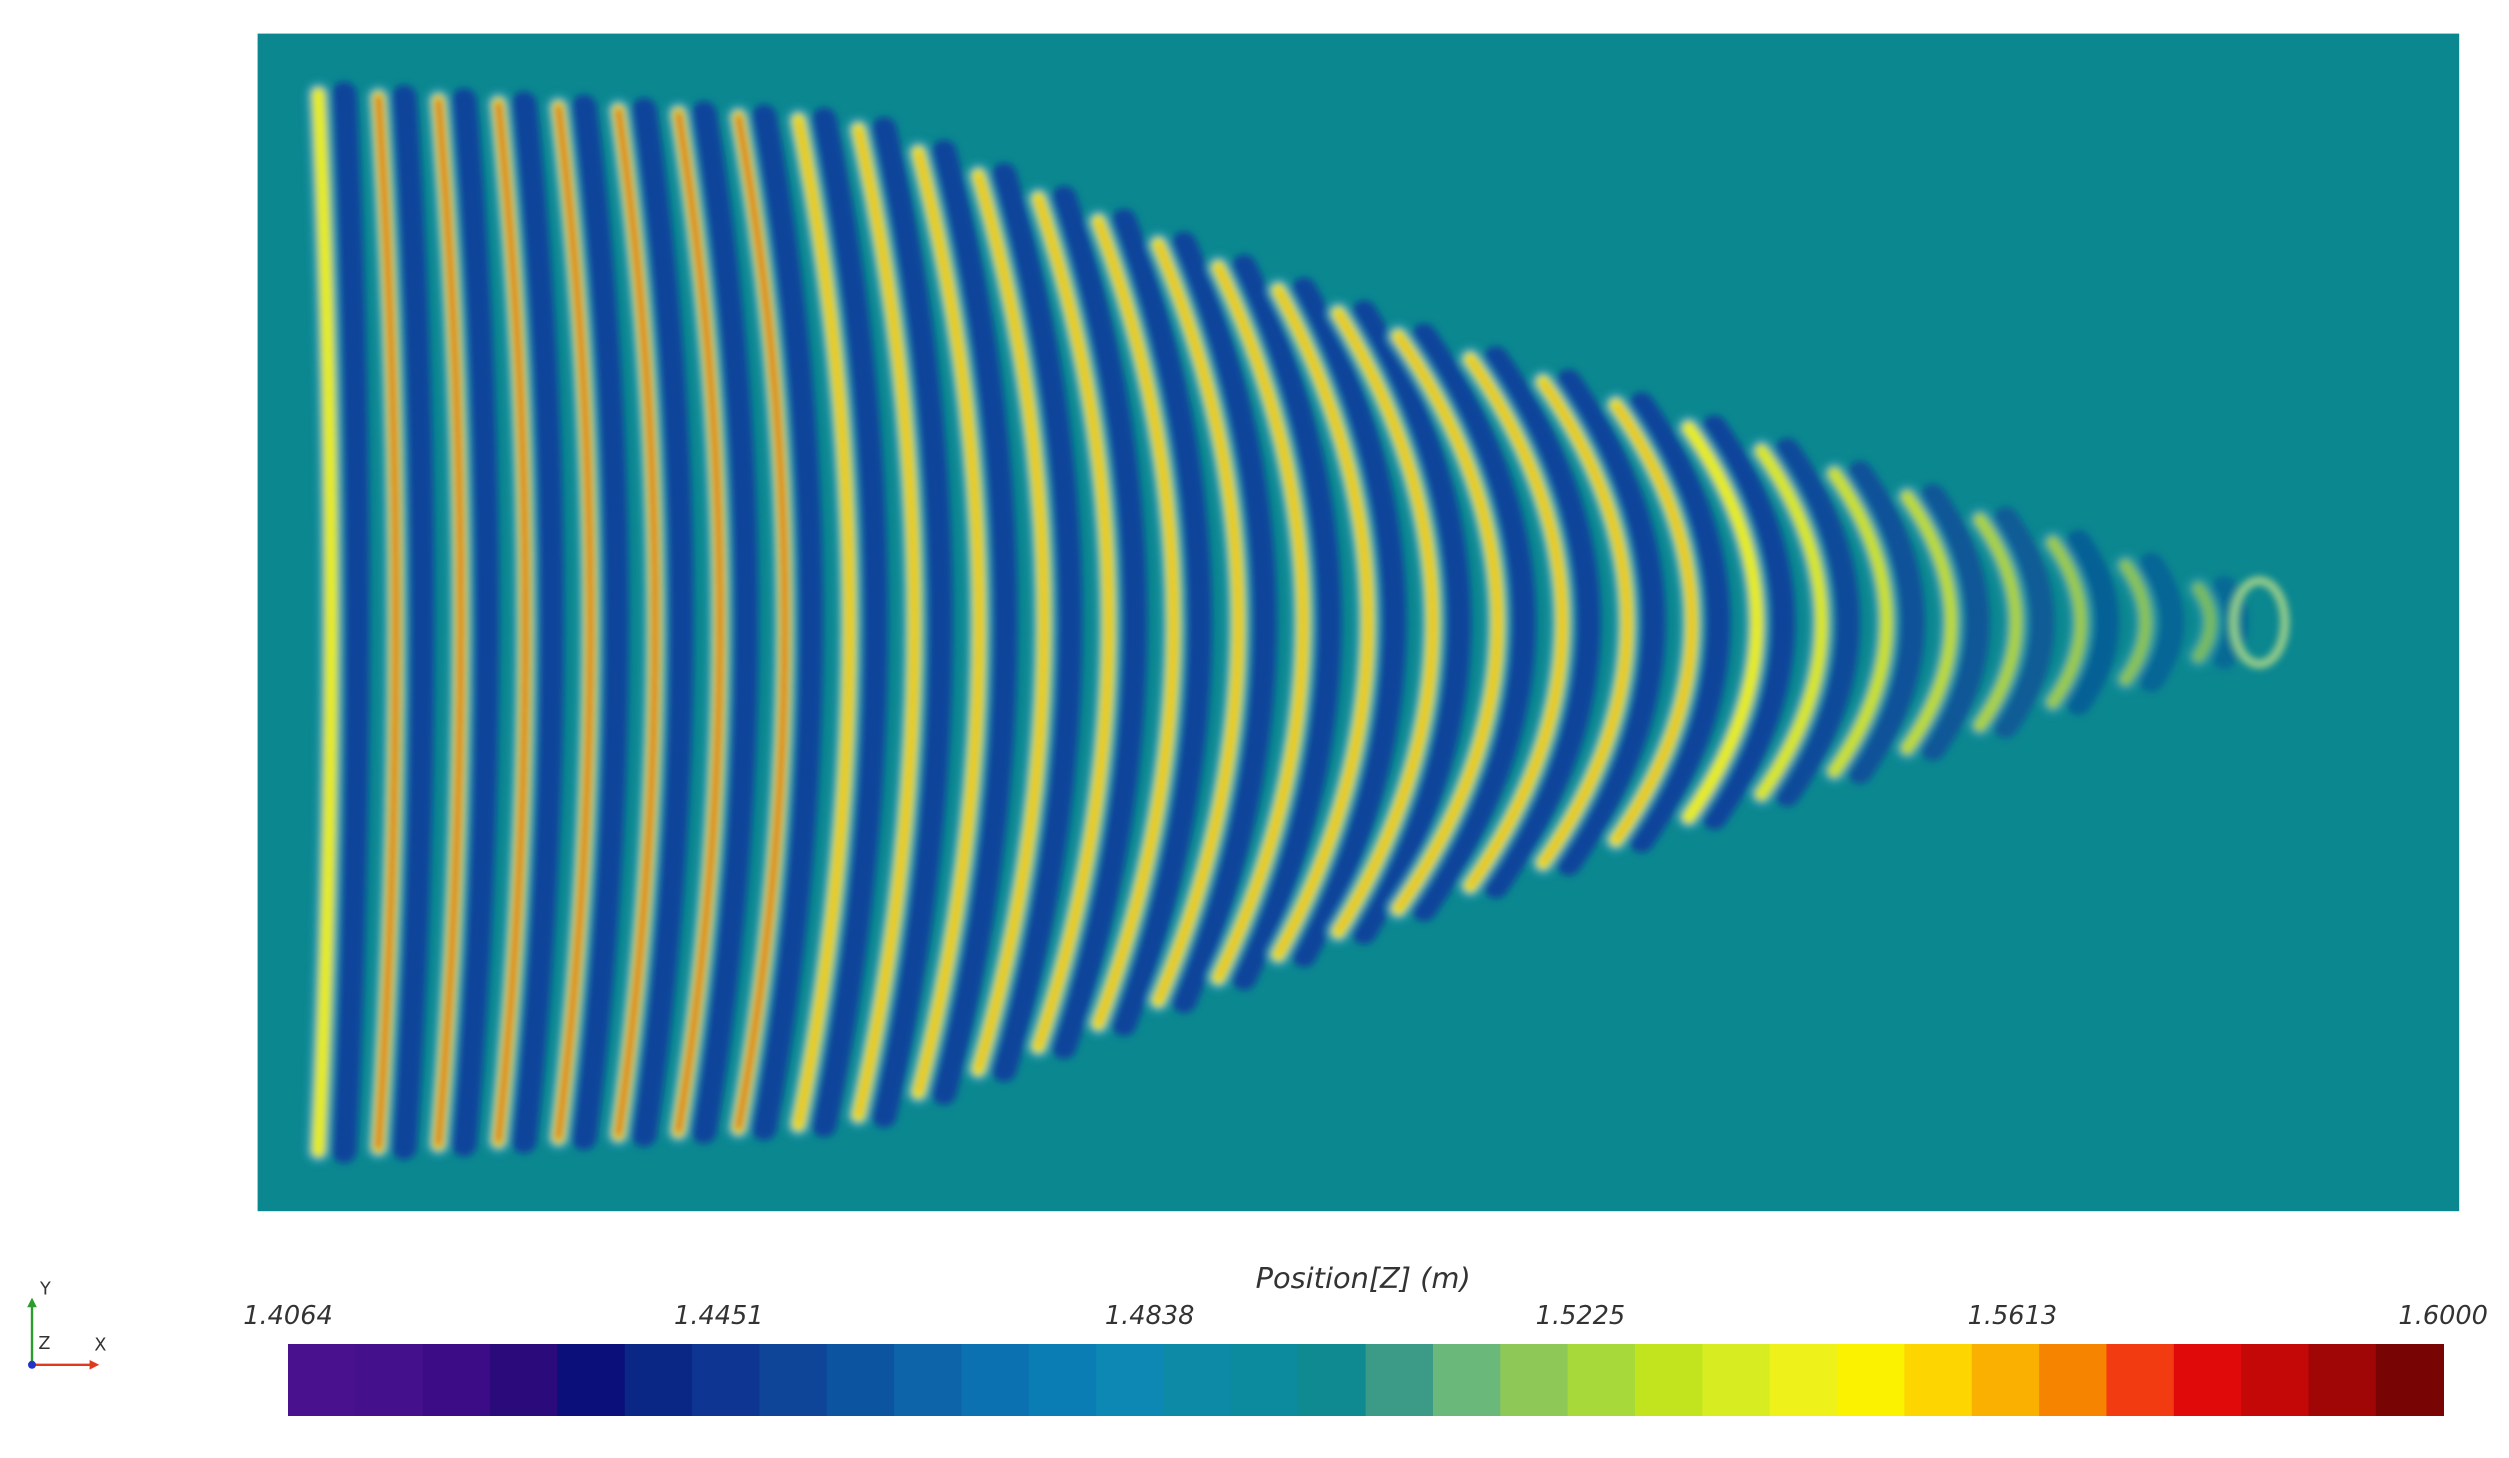 This screenshot has width=2509, height=1458. What do you see at coordinates (2443, 1316) in the screenshot?
I see `colorbar-tick-label: 1.6000` at bounding box center [2443, 1316].